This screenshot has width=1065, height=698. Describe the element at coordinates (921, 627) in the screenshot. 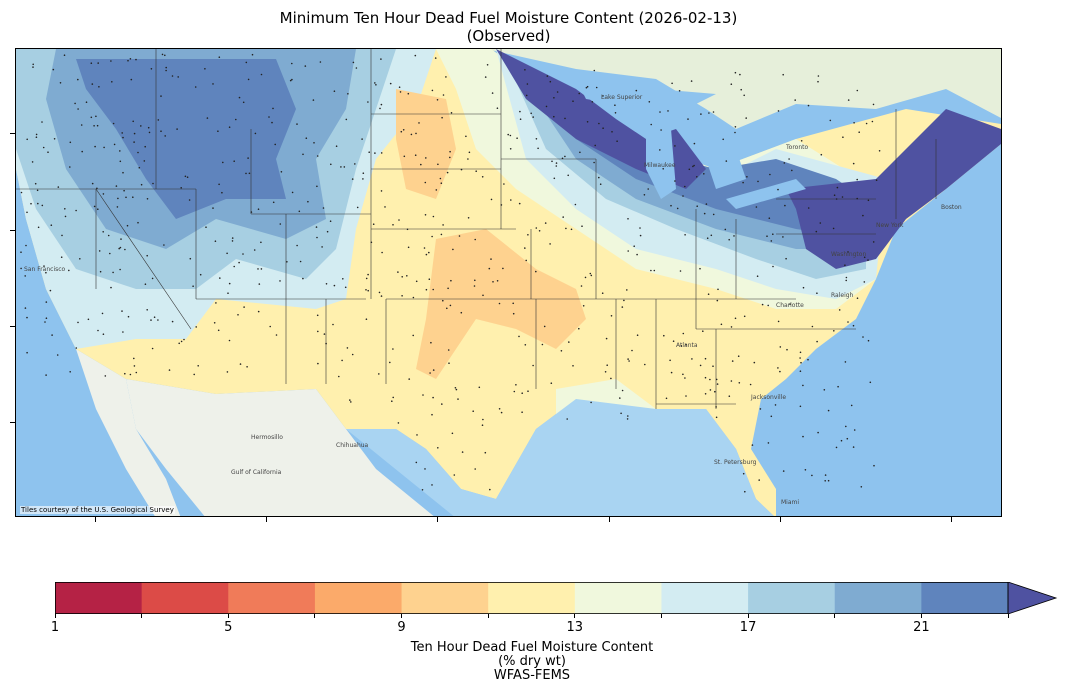

I see `colorbar-tick-label: 21` at that location.